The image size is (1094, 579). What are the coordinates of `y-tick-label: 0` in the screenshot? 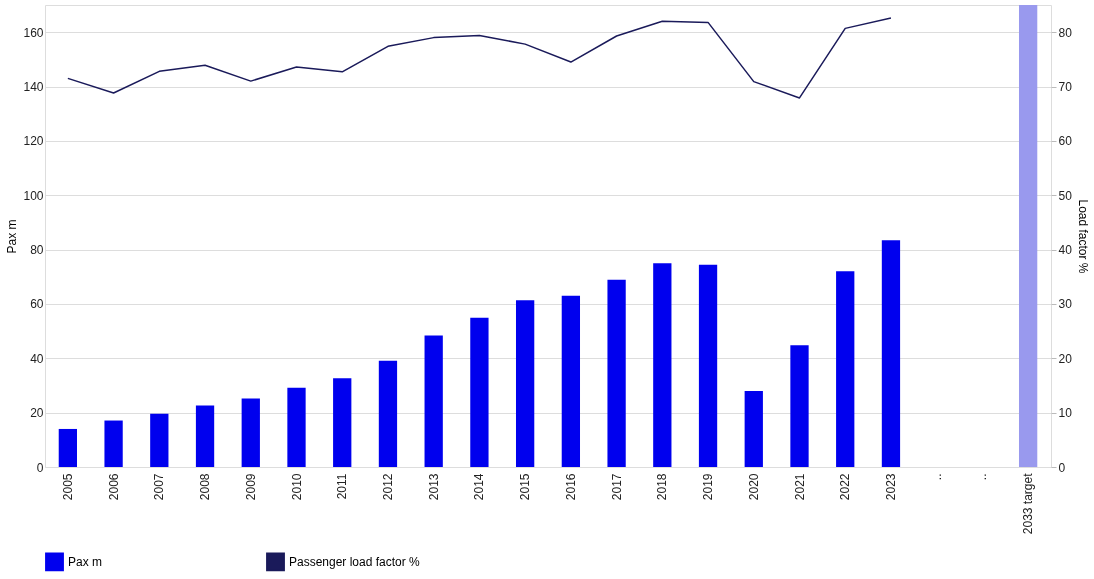 It's located at (40, 467).